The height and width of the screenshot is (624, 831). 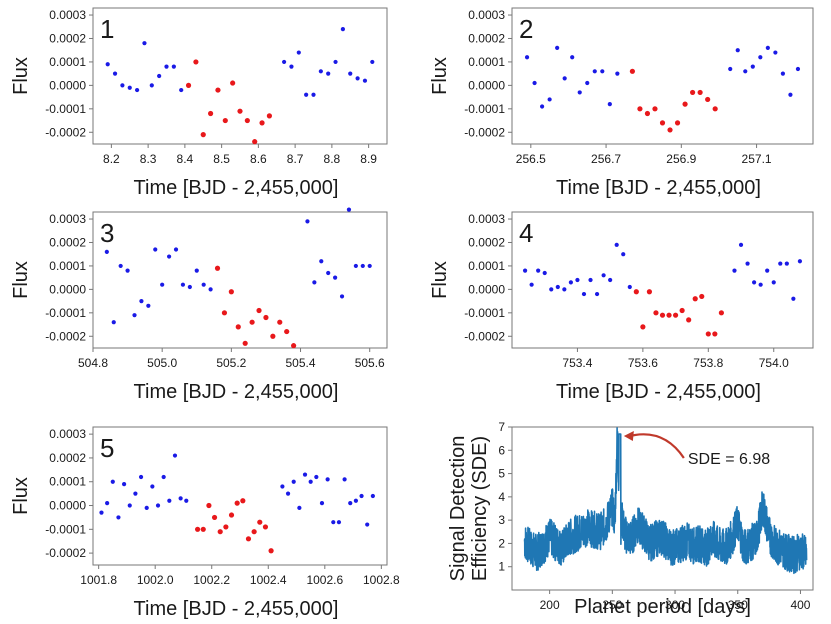 I want to click on annotation-arrow-head, so click(x=628, y=435).